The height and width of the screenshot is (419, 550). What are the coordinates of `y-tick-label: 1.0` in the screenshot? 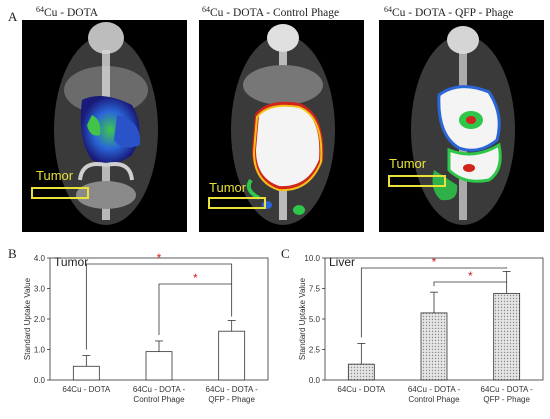 It's located at (40, 350).